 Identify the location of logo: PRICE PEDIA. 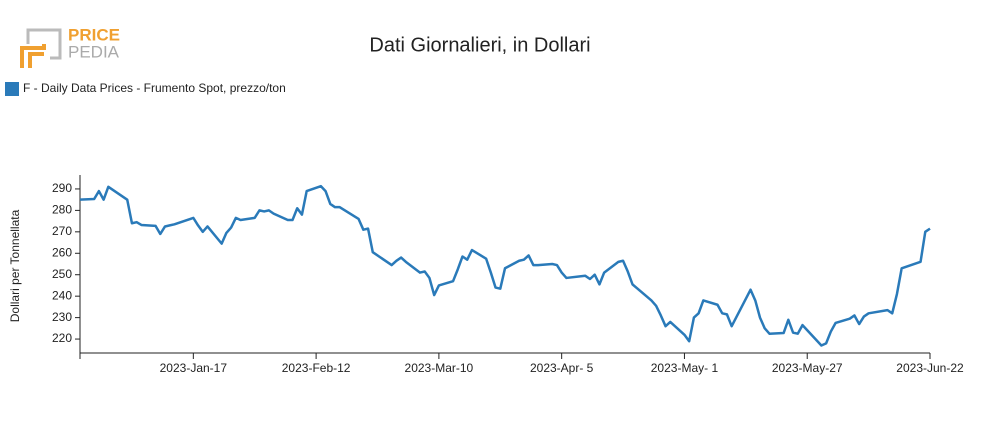
(70, 46).